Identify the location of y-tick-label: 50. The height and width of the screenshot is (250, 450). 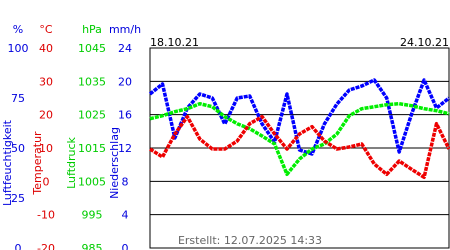
(18, 148).